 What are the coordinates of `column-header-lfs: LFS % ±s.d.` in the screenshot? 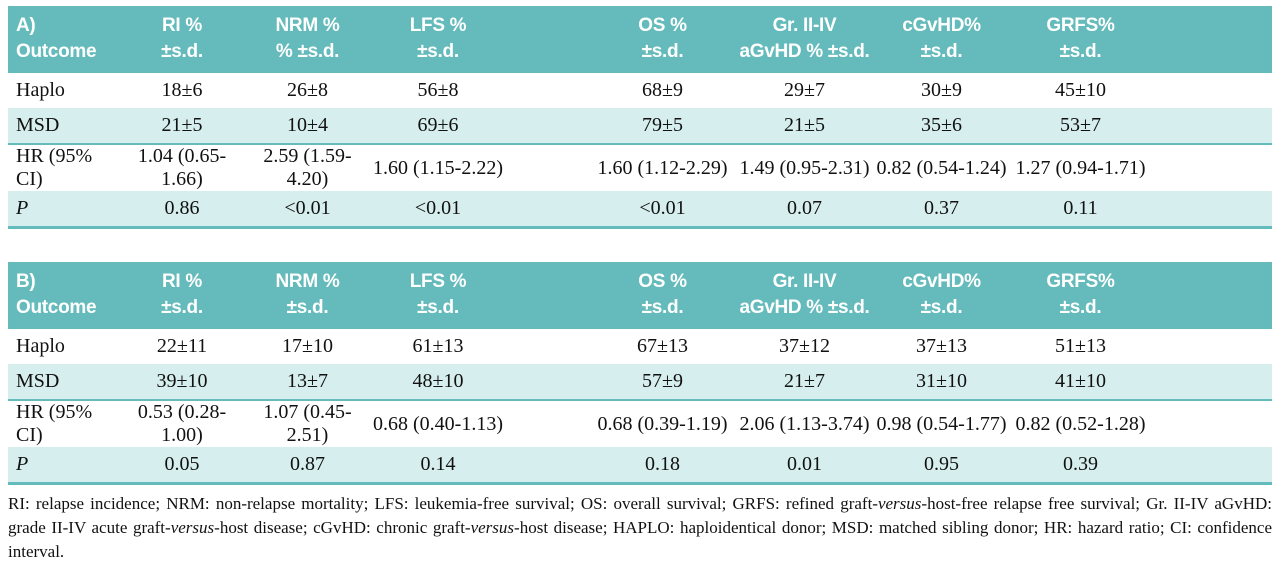 It's located at (460, 39).